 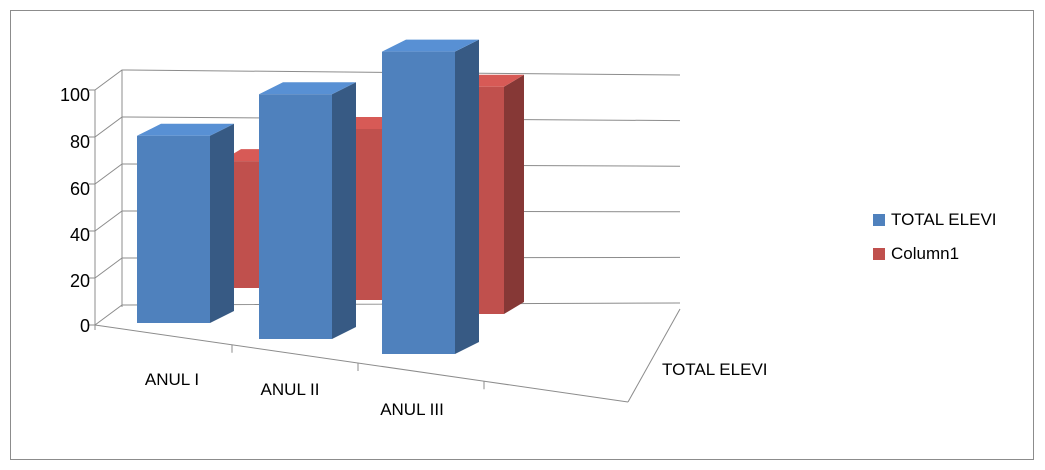 What do you see at coordinates (80, 235) in the screenshot?
I see `y-tick-label-2: 40` at bounding box center [80, 235].